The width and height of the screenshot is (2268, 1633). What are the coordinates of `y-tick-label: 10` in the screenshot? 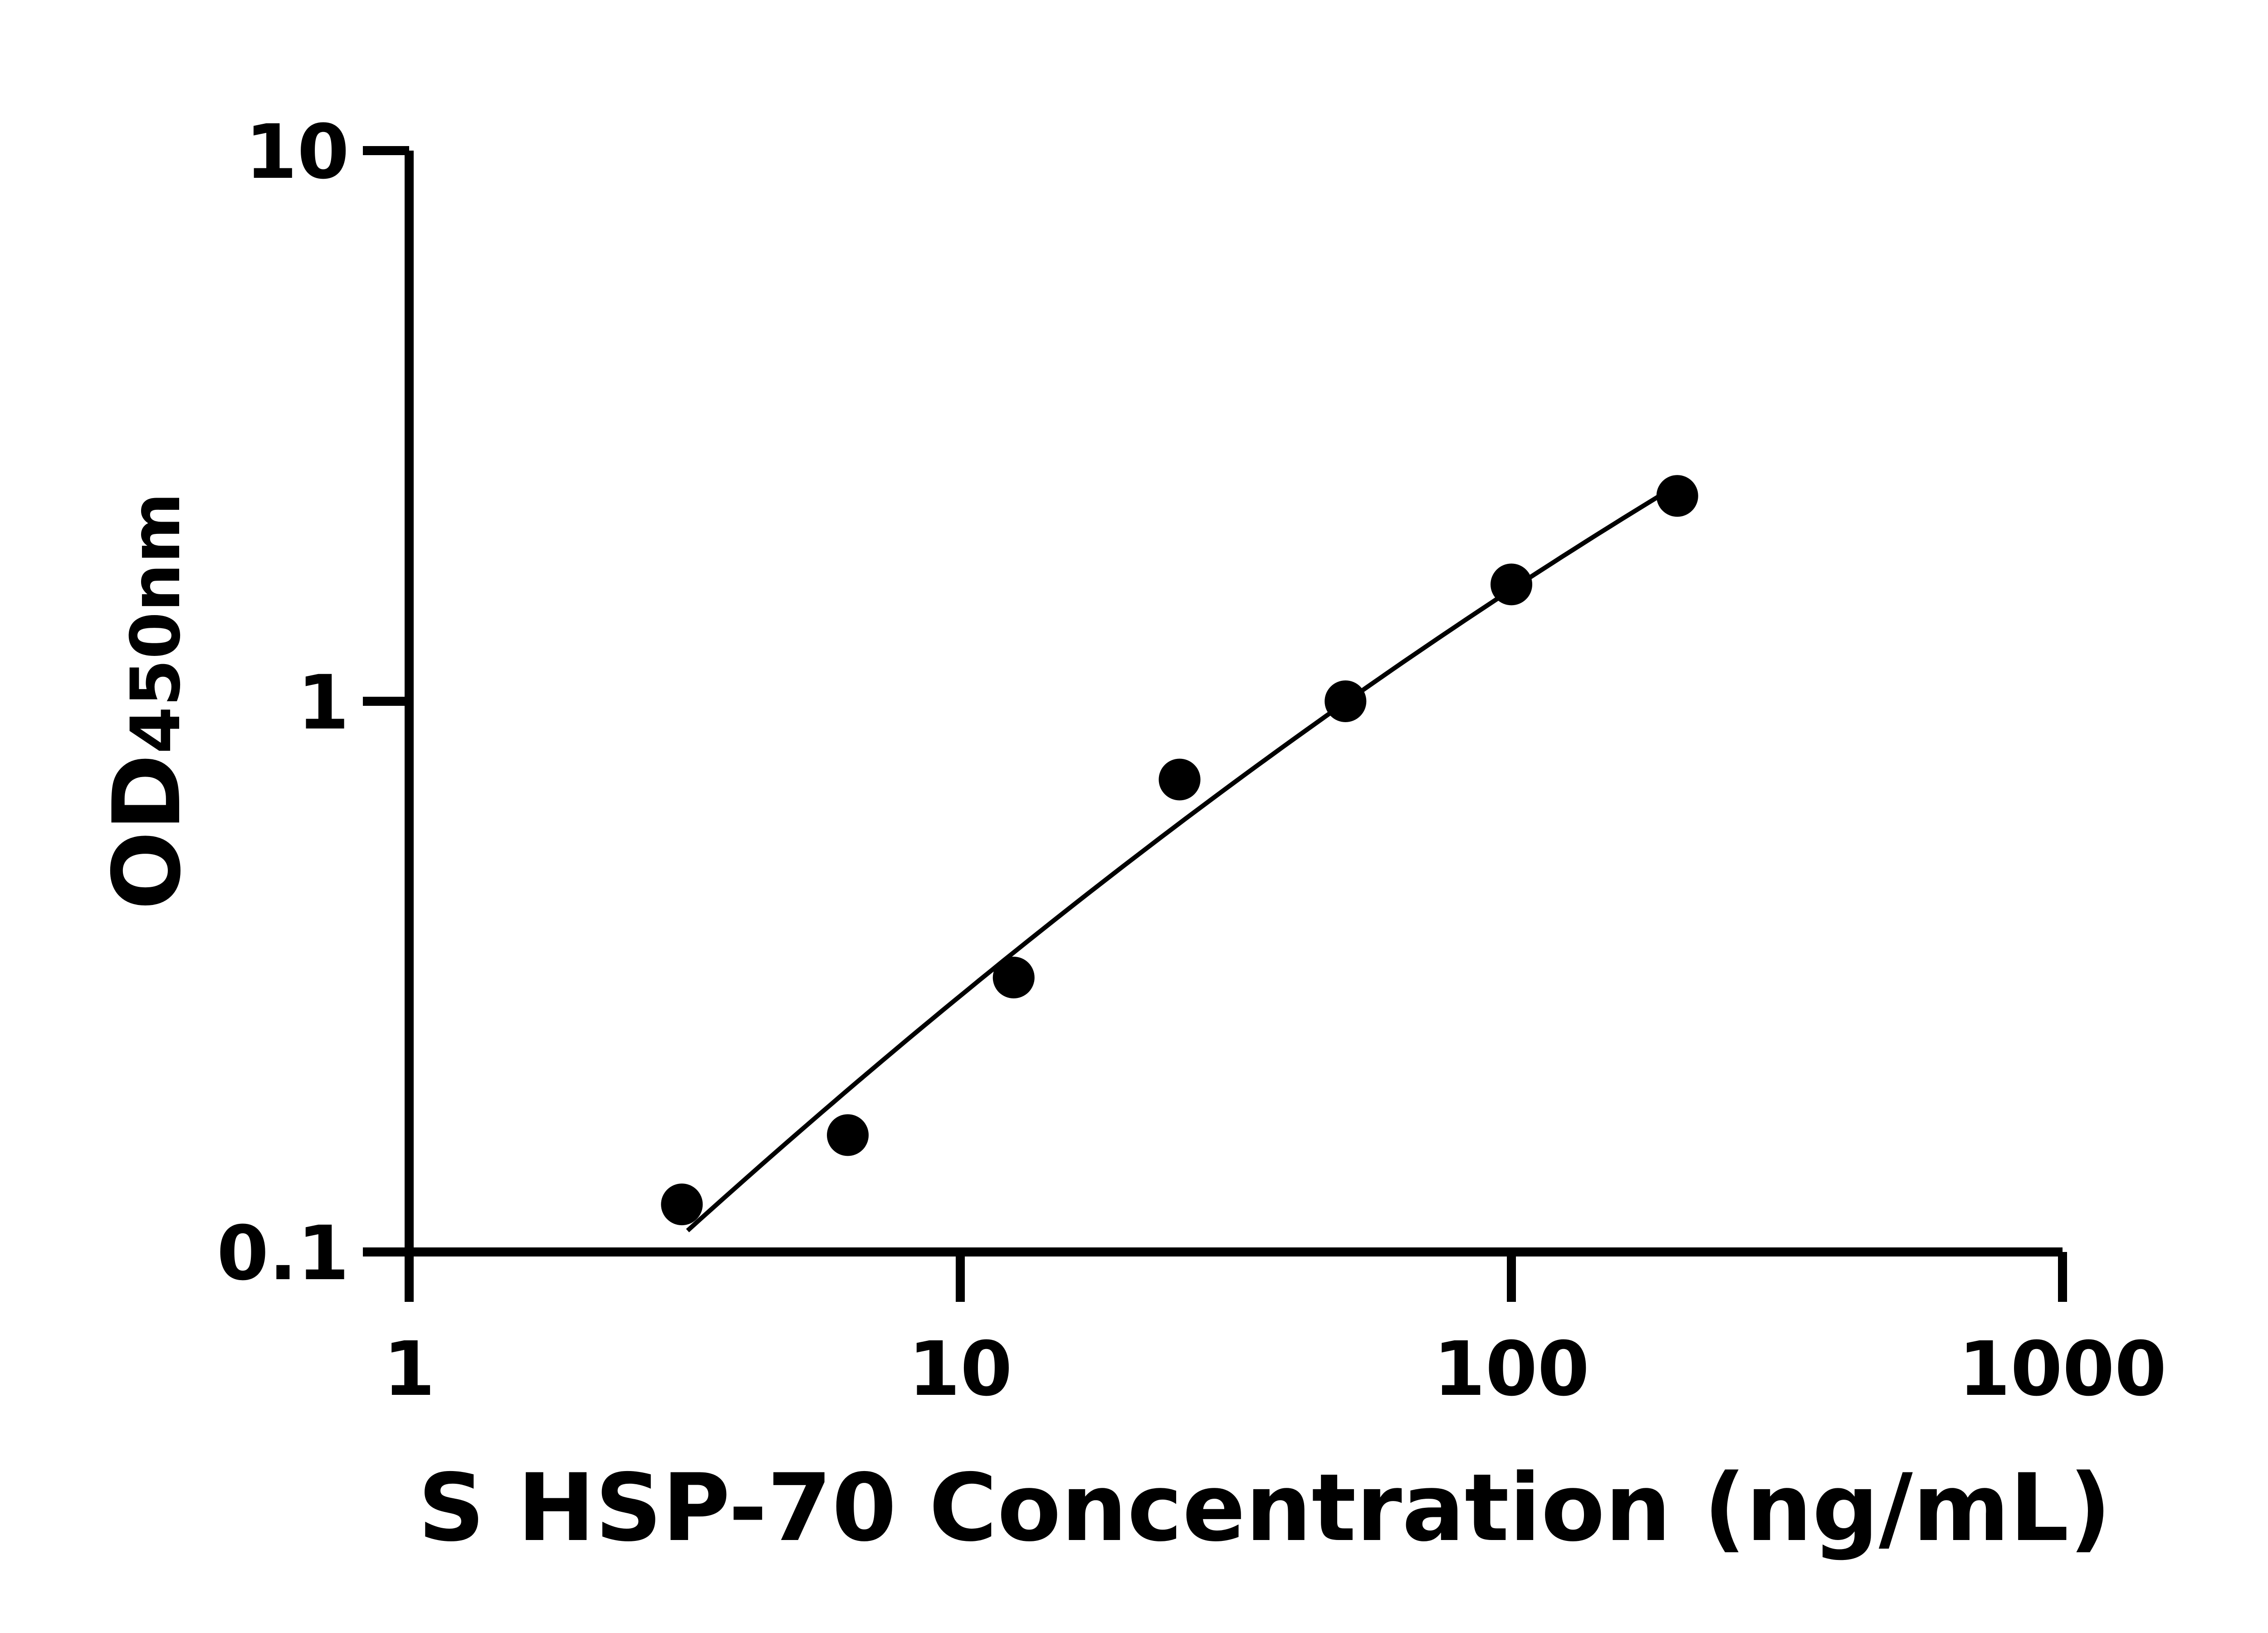 It's located at (297, 152).